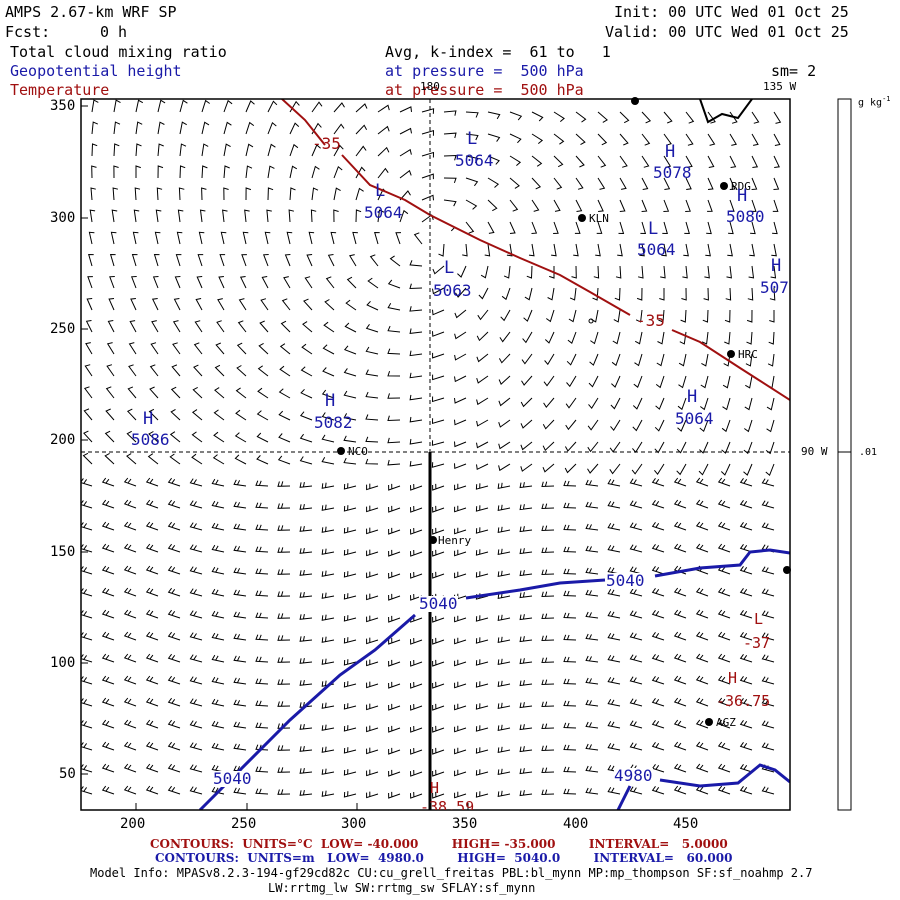 The width and height of the screenshot is (900, 900). Describe the element at coordinates (686, 824) in the screenshot. I see `x-tick: 450` at that location.